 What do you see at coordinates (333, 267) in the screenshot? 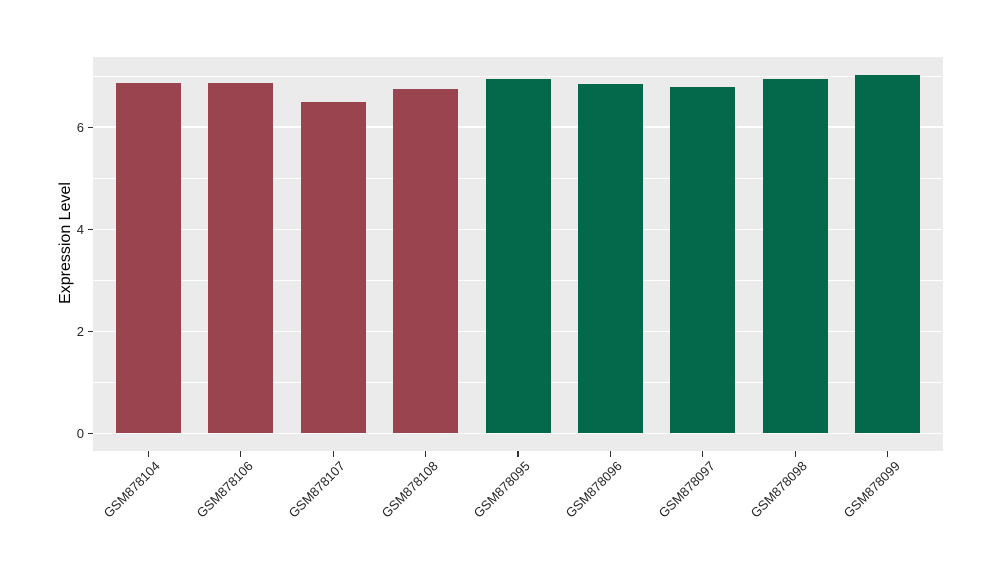
I see `bar-GSM878107` at bounding box center [333, 267].